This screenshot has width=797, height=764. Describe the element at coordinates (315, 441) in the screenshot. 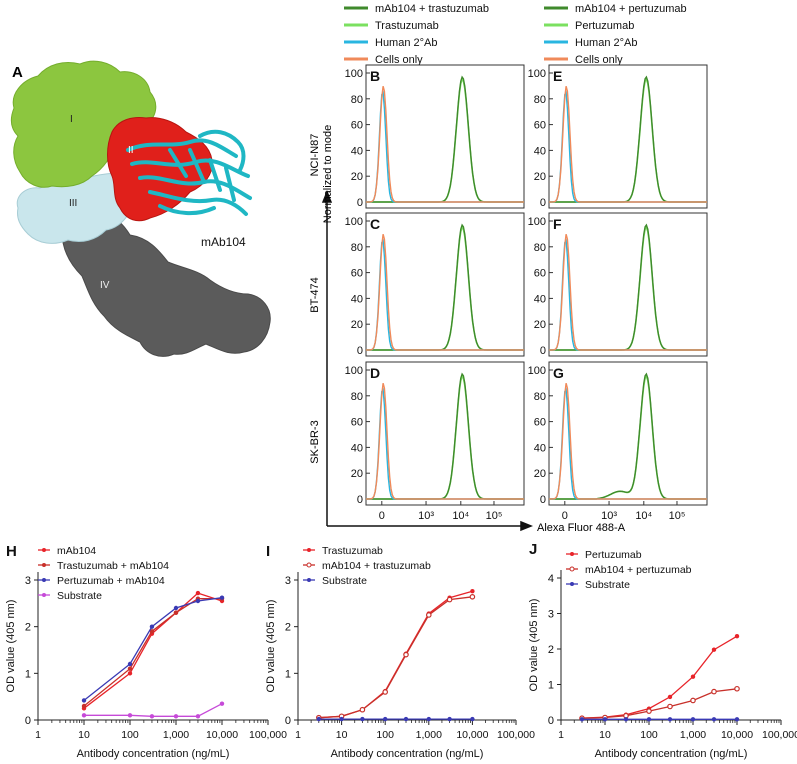

I see `row-label-sk-br-3: SK-BR-3` at that location.